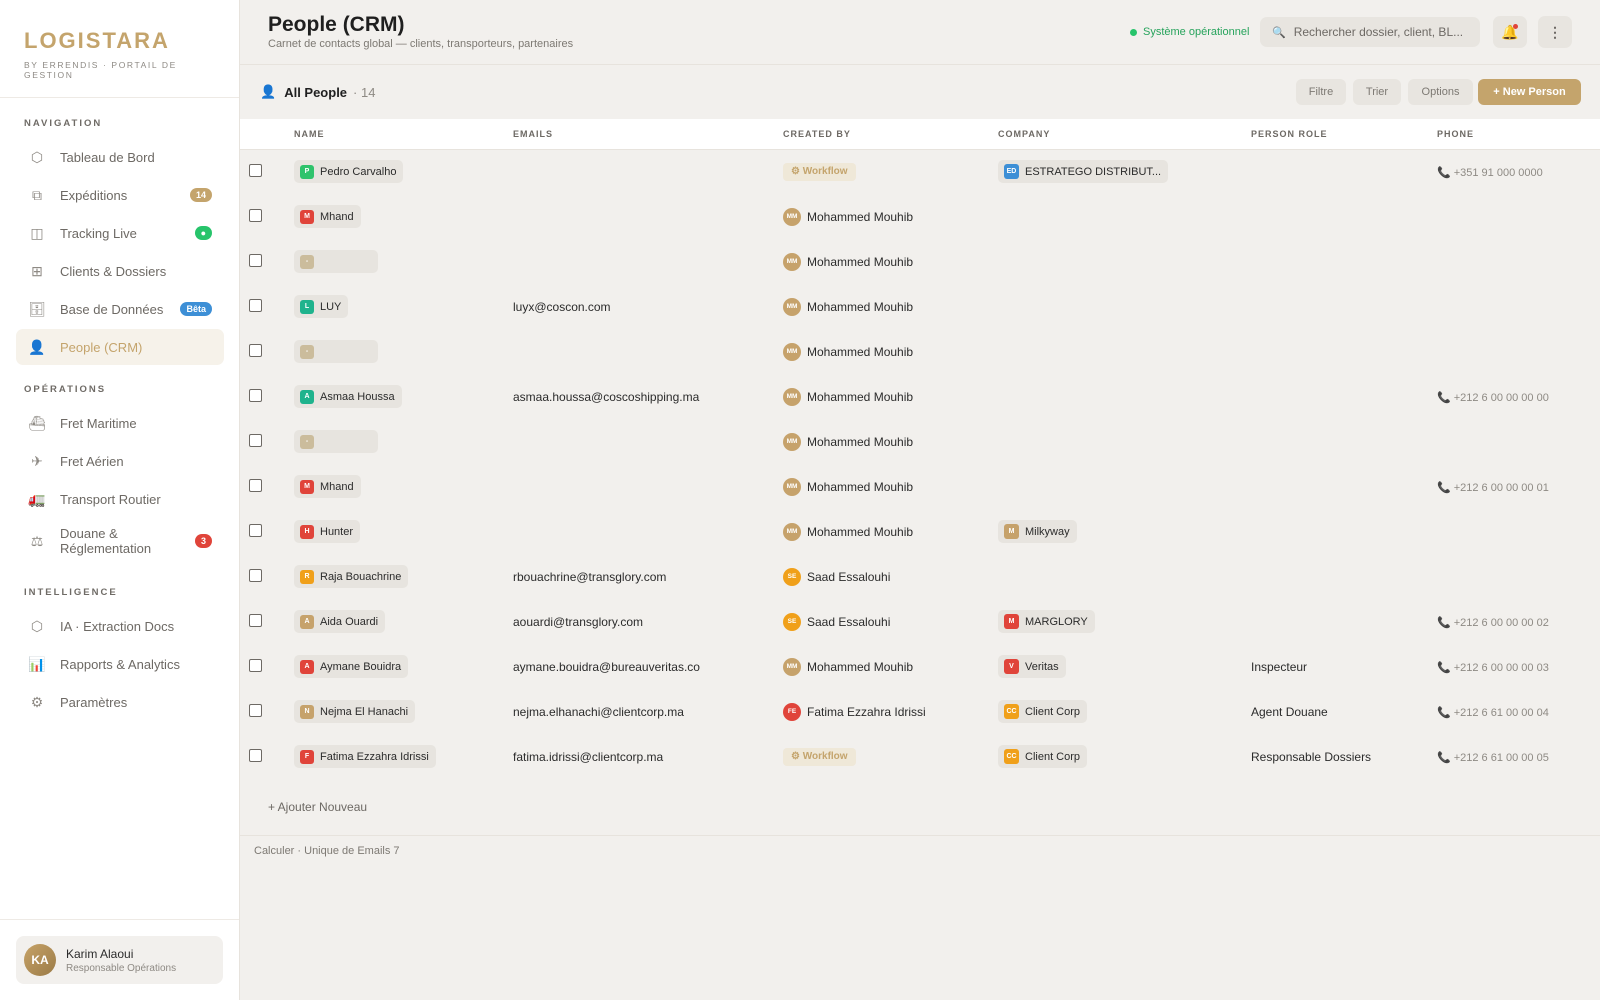 This screenshot has height=1000, width=1600. Describe the element at coordinates (355, 711) in the screenshot. I see `person-chip: N Nejma El Hanachi` at that location.